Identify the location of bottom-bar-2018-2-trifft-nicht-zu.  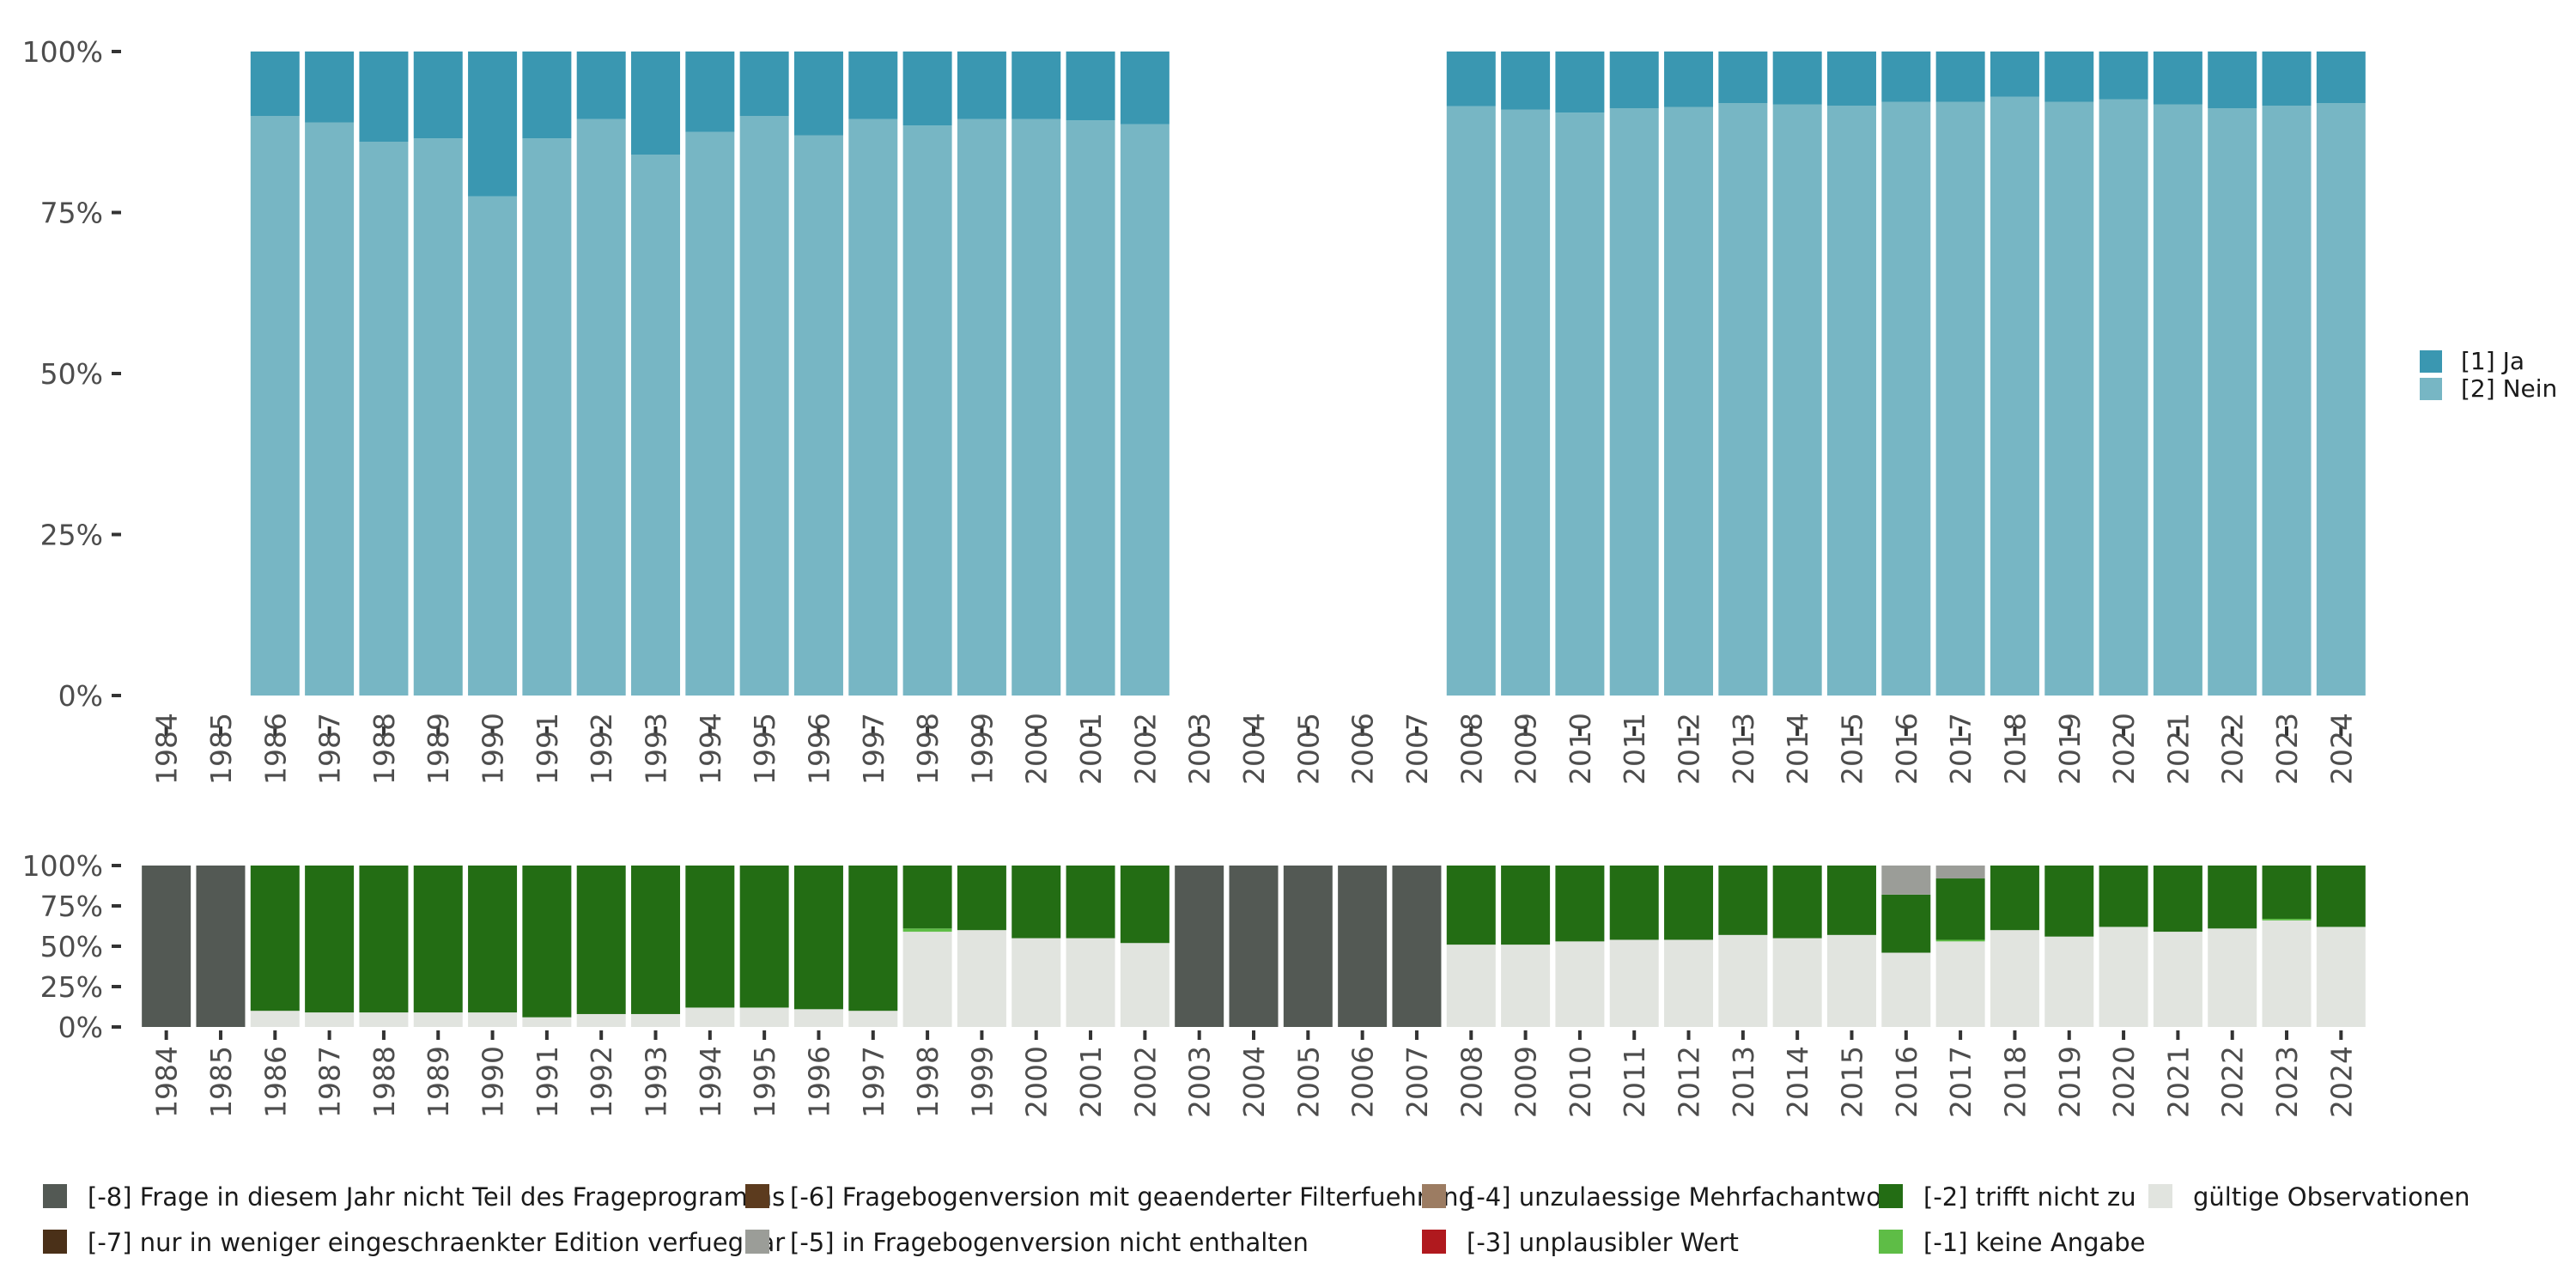
(2014, 899).